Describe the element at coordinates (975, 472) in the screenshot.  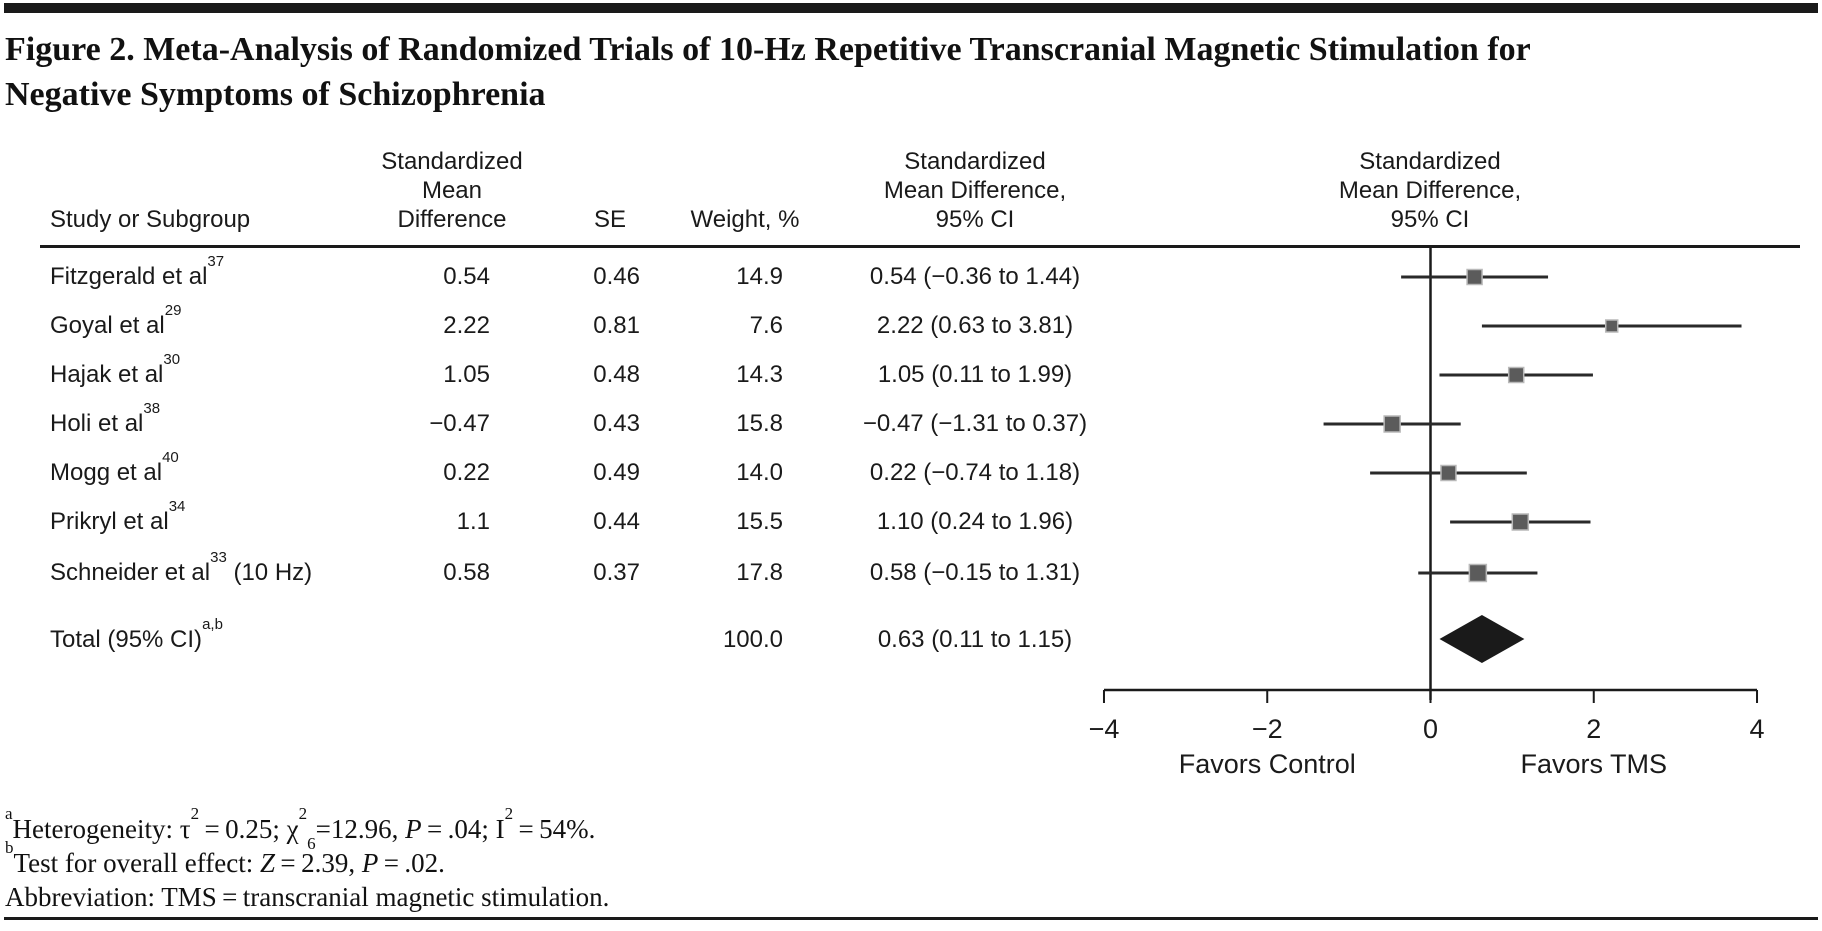
I see `ci-cell: 0.22 (−0.74 to 1.18)` at that location.